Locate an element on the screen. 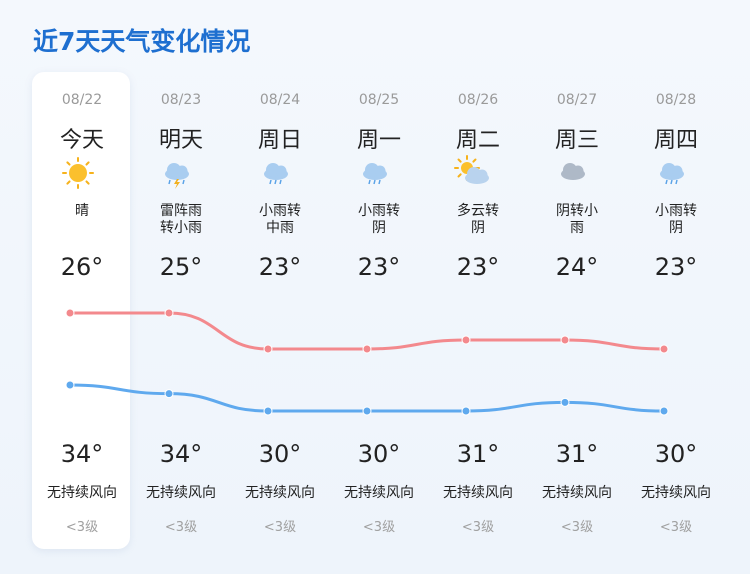 This screenshot has width=750, height=574. sun is located at coordinates (78, 173).